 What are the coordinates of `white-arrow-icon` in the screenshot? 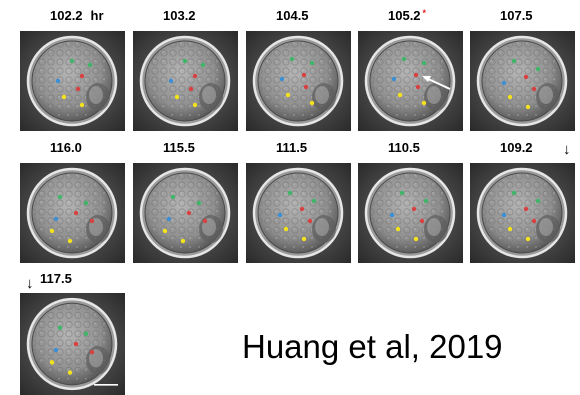 It's located at (436, 83).